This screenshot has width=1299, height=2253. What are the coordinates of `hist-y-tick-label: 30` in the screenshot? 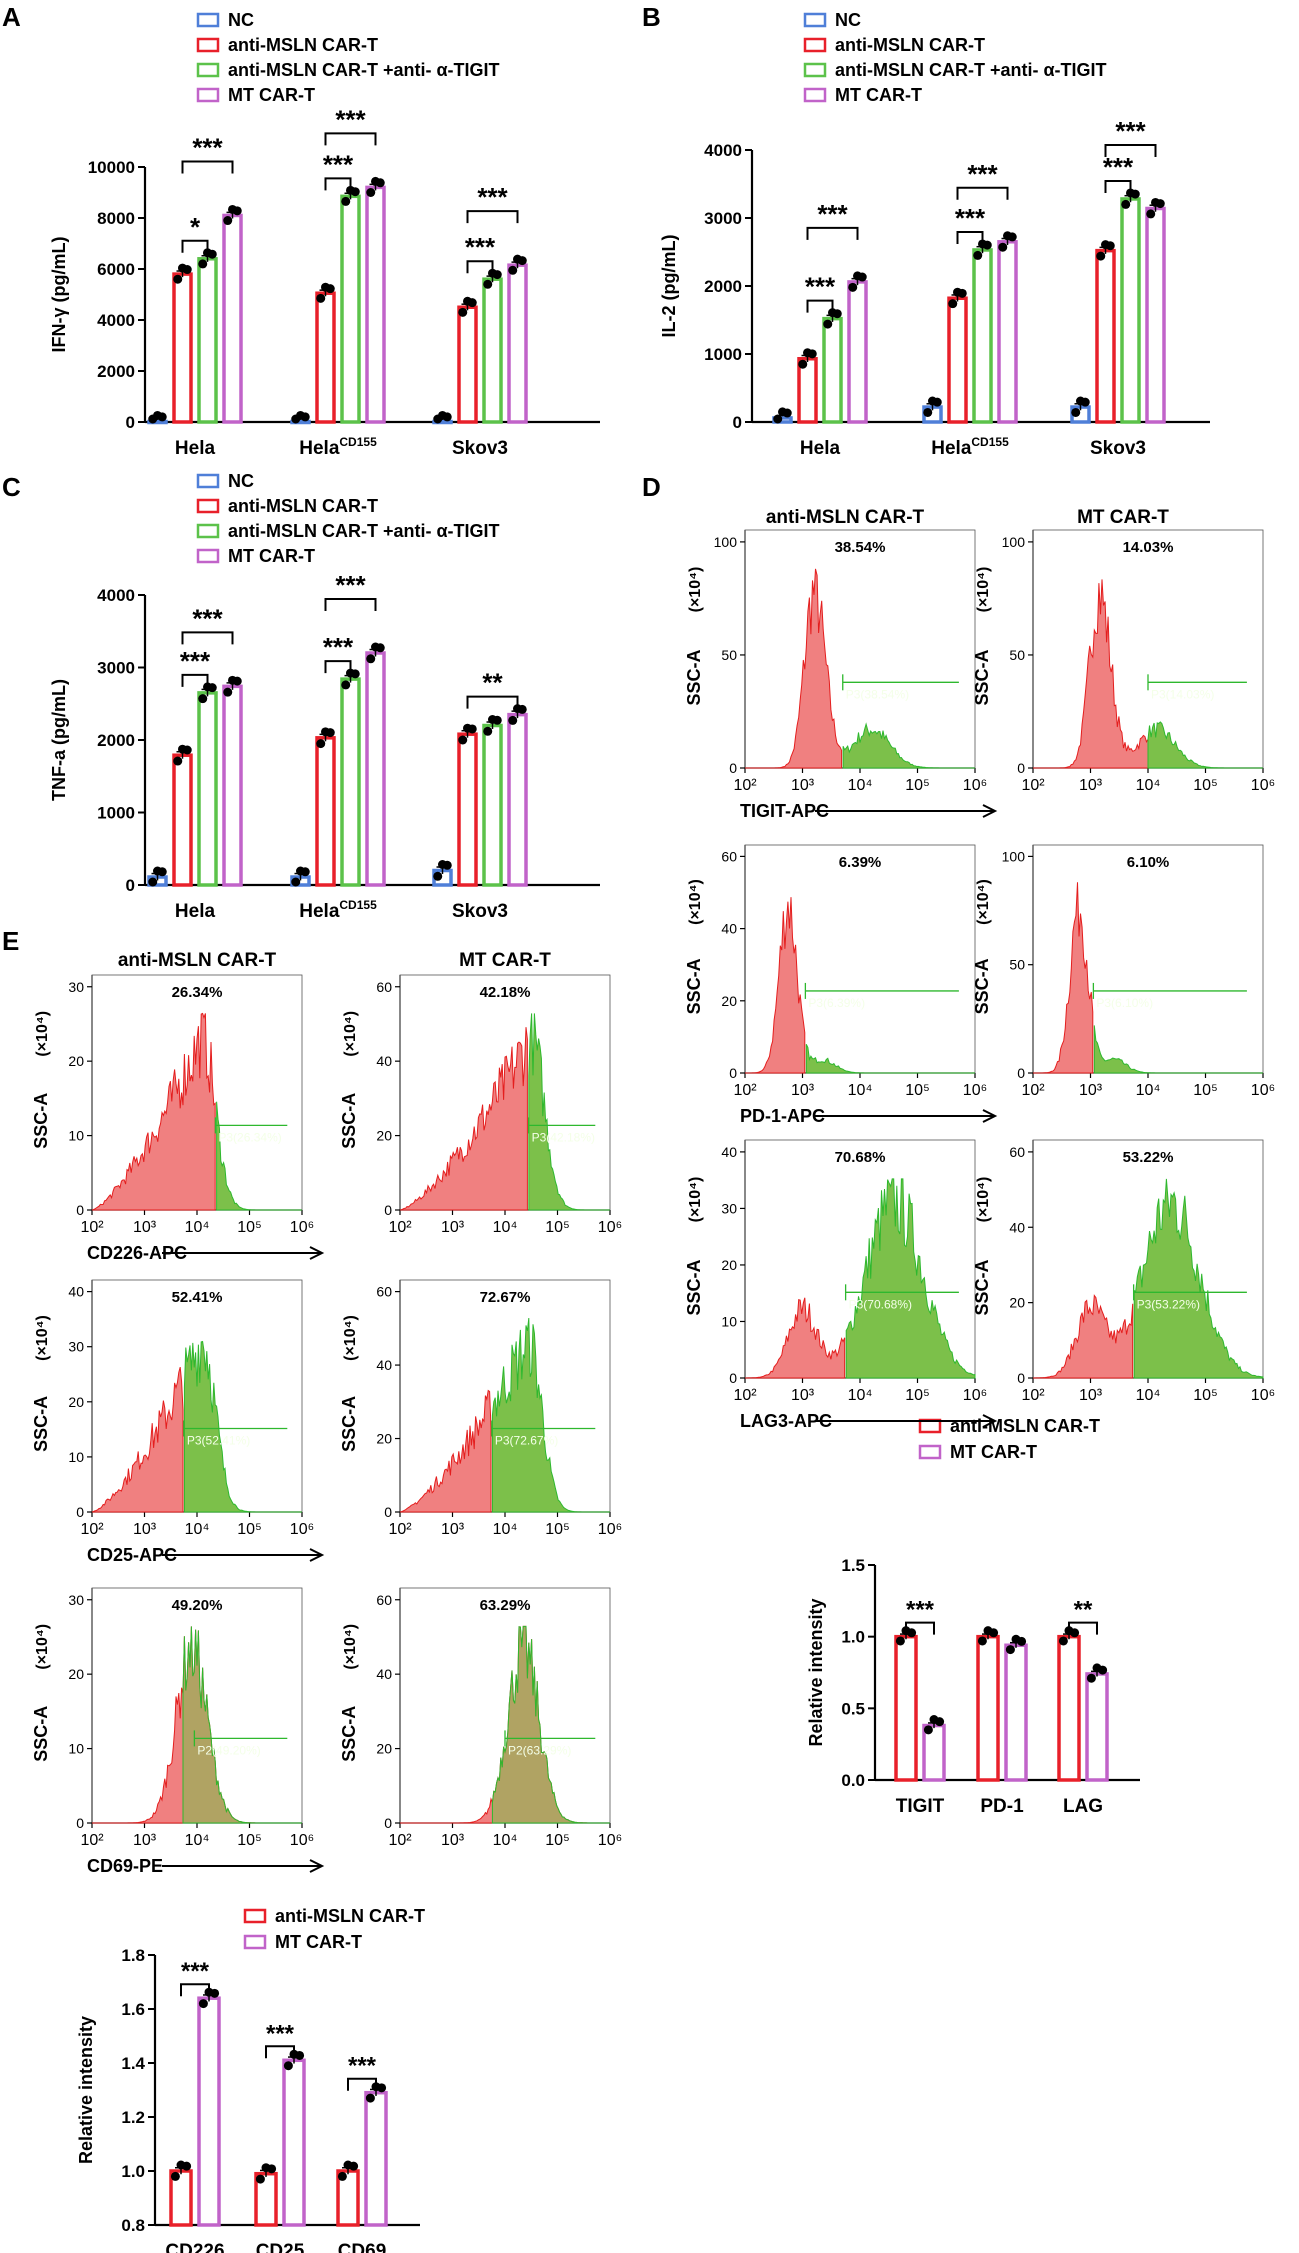 It's located at (76, 1600).